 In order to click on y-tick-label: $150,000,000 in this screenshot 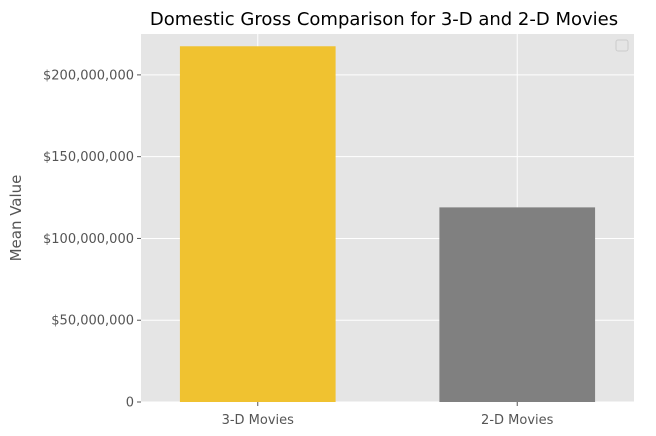, I will do `click(88, 157)`.